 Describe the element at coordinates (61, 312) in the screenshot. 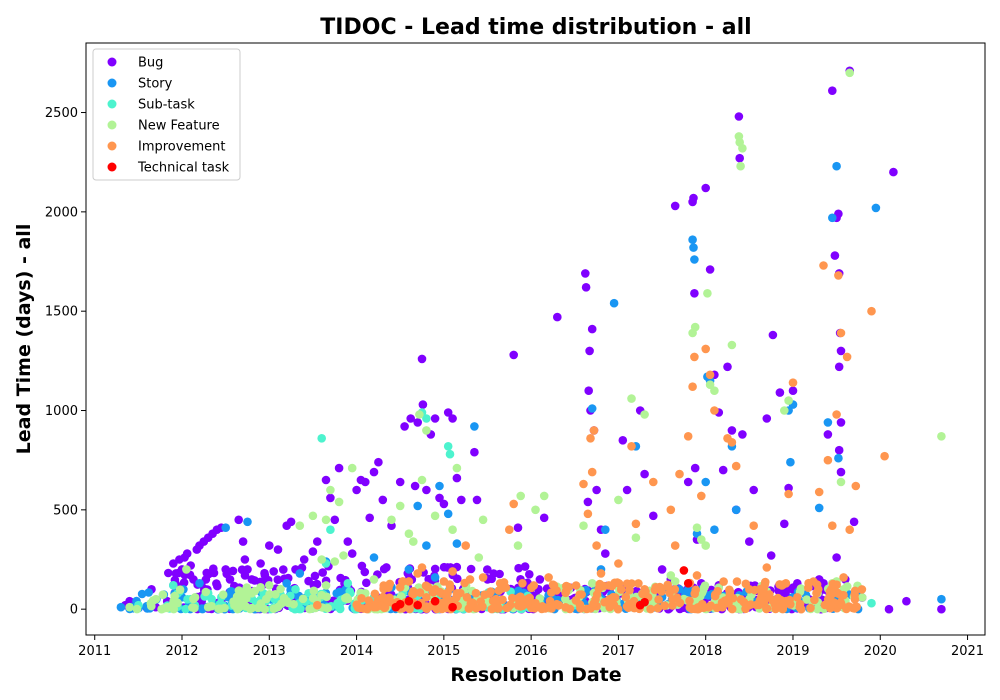

I see `y-tick-label: 1500` at that location.